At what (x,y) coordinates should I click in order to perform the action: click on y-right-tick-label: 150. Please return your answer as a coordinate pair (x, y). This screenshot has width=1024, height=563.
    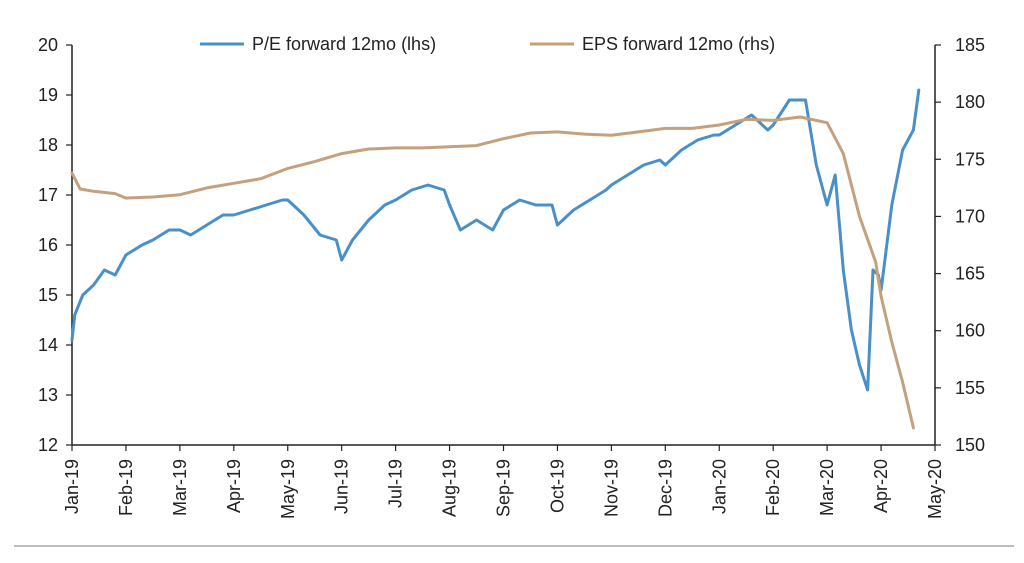
    Looking at the image, I should click on (970, 445).